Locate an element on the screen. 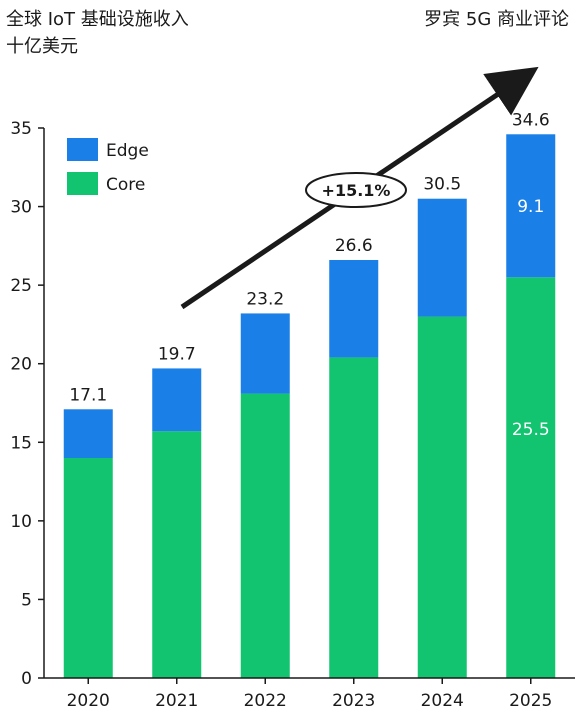  total-label-2021: 19.7 is located at coordinates (177, 354).